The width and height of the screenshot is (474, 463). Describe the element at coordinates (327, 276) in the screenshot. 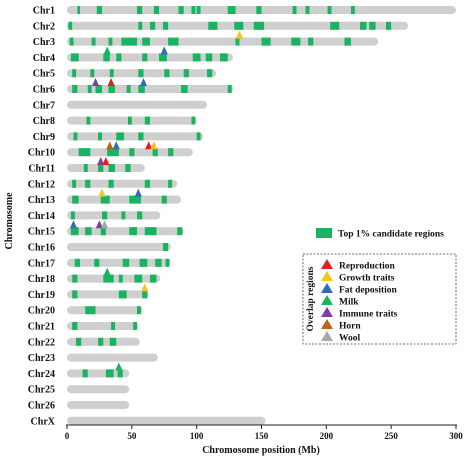

I see `legend-triangle-growth` at that location.